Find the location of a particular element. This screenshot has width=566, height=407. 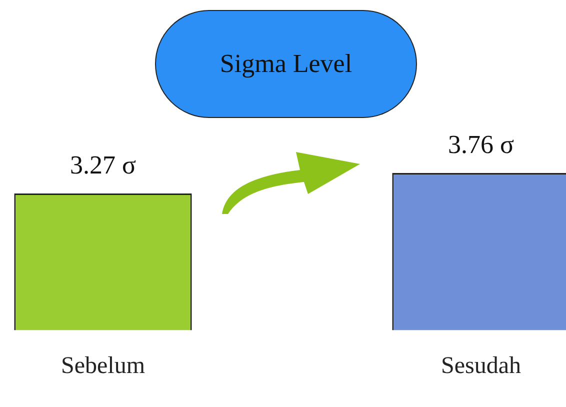

data-label: 3.76 σ is located at coordinates (481, 144).